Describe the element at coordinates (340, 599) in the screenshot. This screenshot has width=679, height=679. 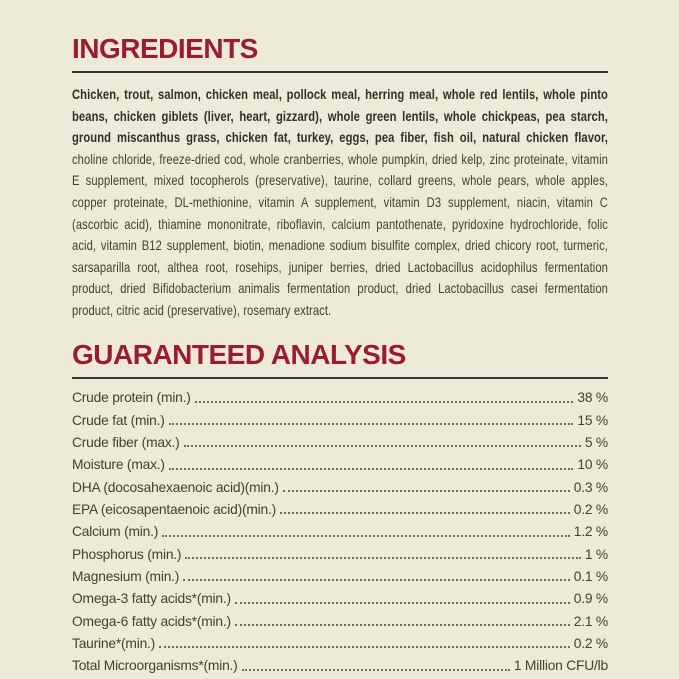
I see `analysis-row: Omega-3 fatty acids*(min.) 0.9 %` at that location.